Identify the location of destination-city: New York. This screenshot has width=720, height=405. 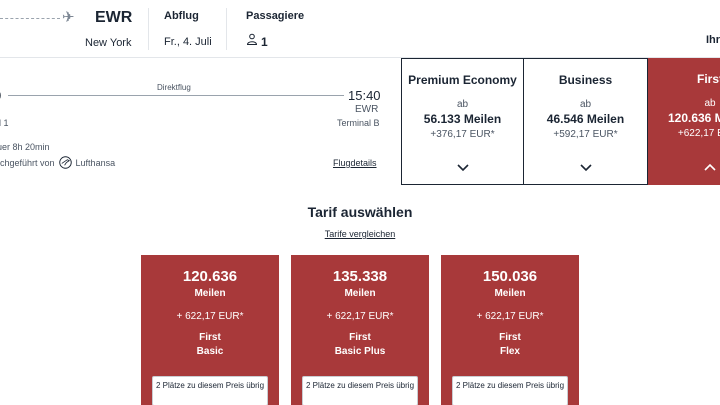
(108, 43).